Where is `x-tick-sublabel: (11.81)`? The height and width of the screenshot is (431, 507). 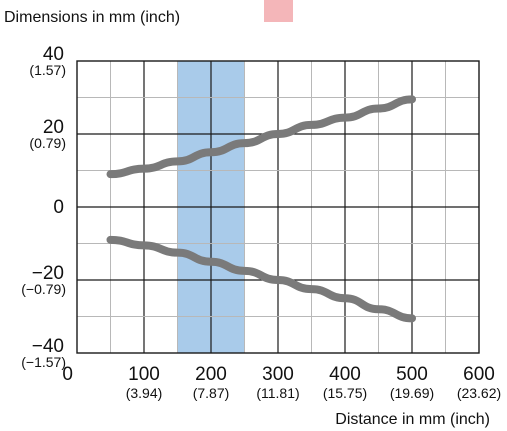
x-tick-sublabel: (11.81) is located at coordinates (277, 393).